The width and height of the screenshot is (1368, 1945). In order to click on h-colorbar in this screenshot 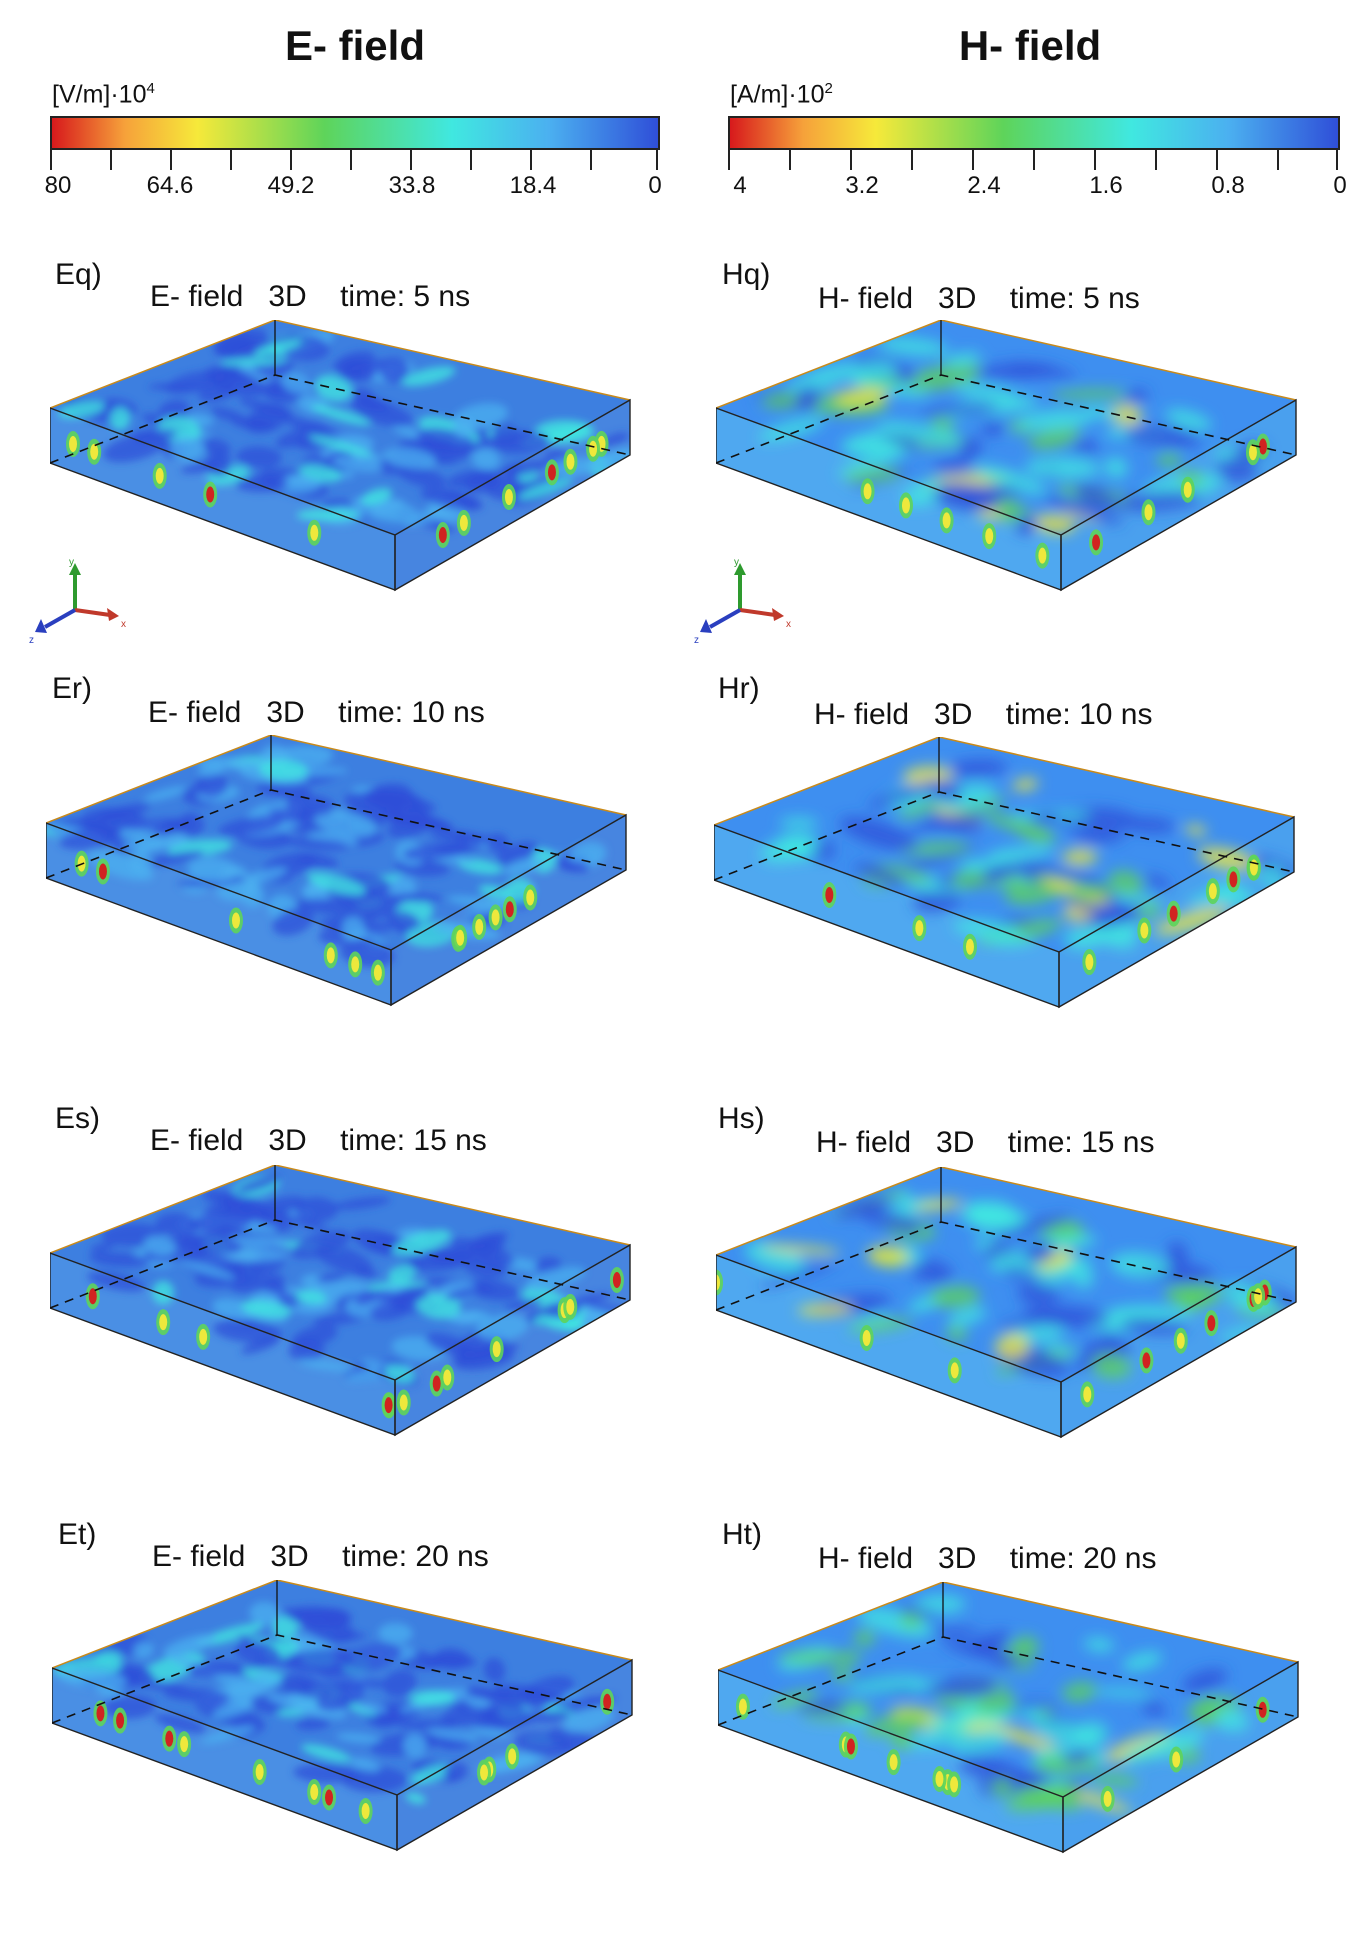, I will do `click(1034, 133)`.